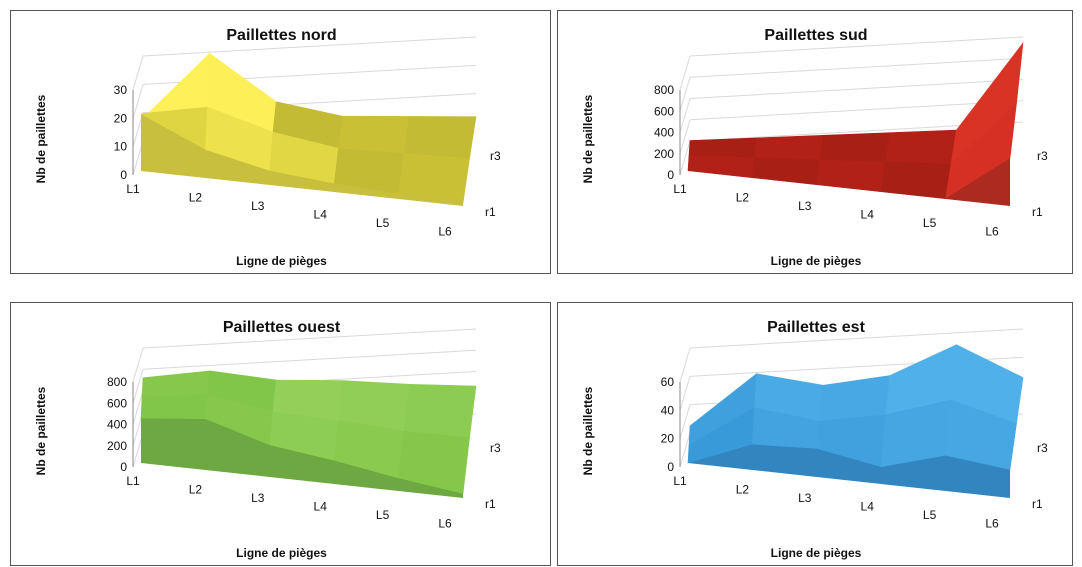  Describe the element at coordinates (121, 90) in the screenshot. I see `y-tick-label: 30` at that location.